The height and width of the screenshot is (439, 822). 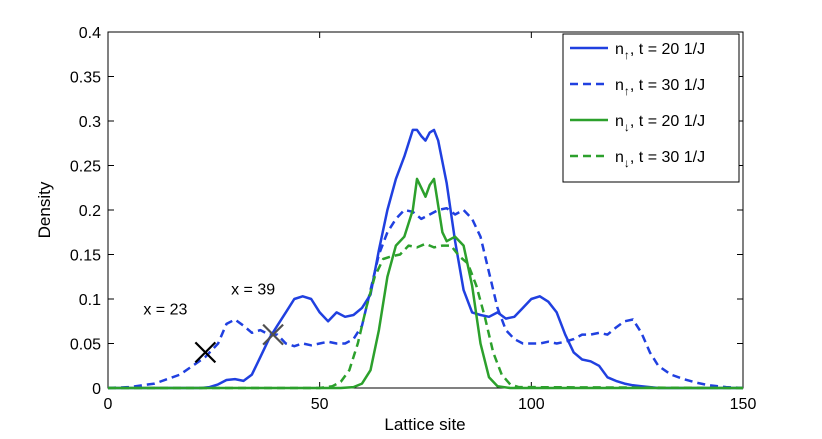 What do you see at coordinates (660, 123) in the screenshot?
I see `legend-label-2: n↓, t = 20 1/J` at bounding box center [660, 123].